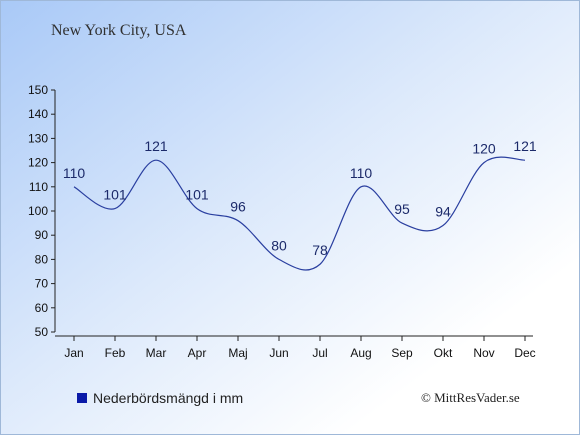  Describe the element at coordinates (278, 353) in the screenshot. I see `x-tick-label: Jun` at that location.